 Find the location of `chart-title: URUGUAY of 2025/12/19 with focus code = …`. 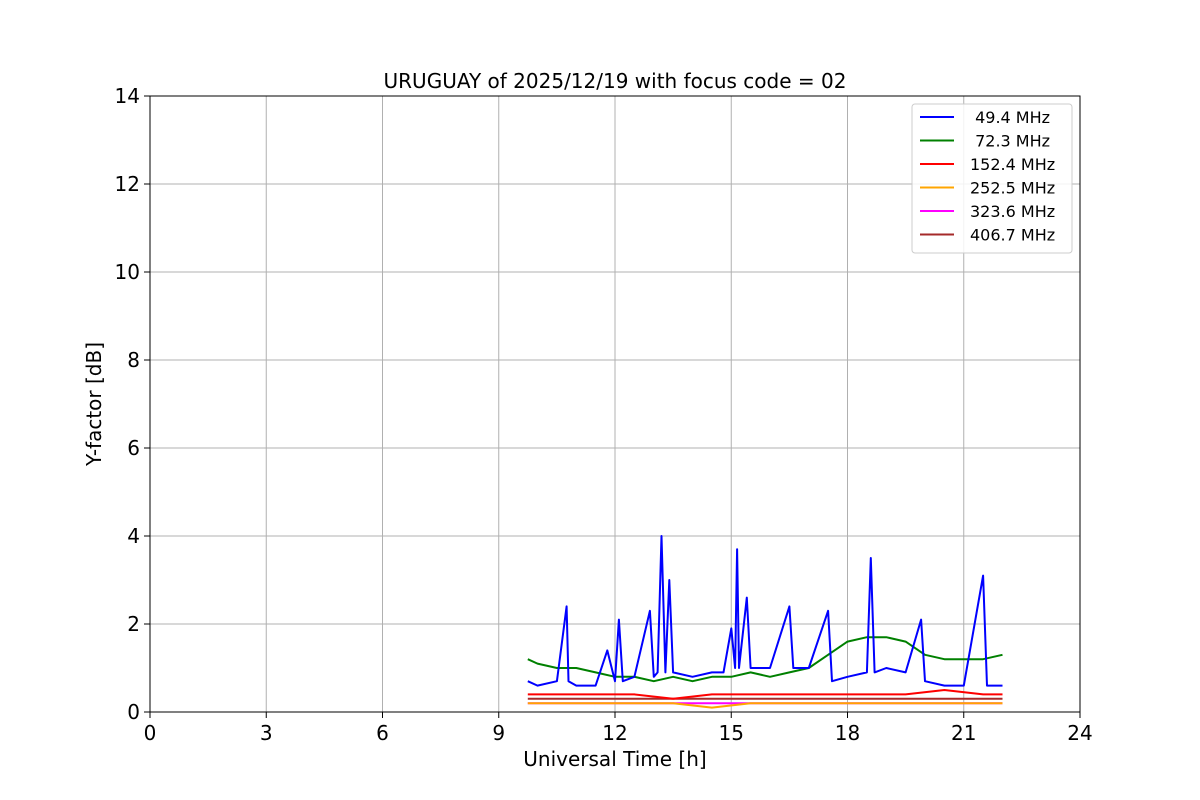

chart-title: URUGUAY of 2025/12/19 with focus code = … is located at coordinates (615, 81).